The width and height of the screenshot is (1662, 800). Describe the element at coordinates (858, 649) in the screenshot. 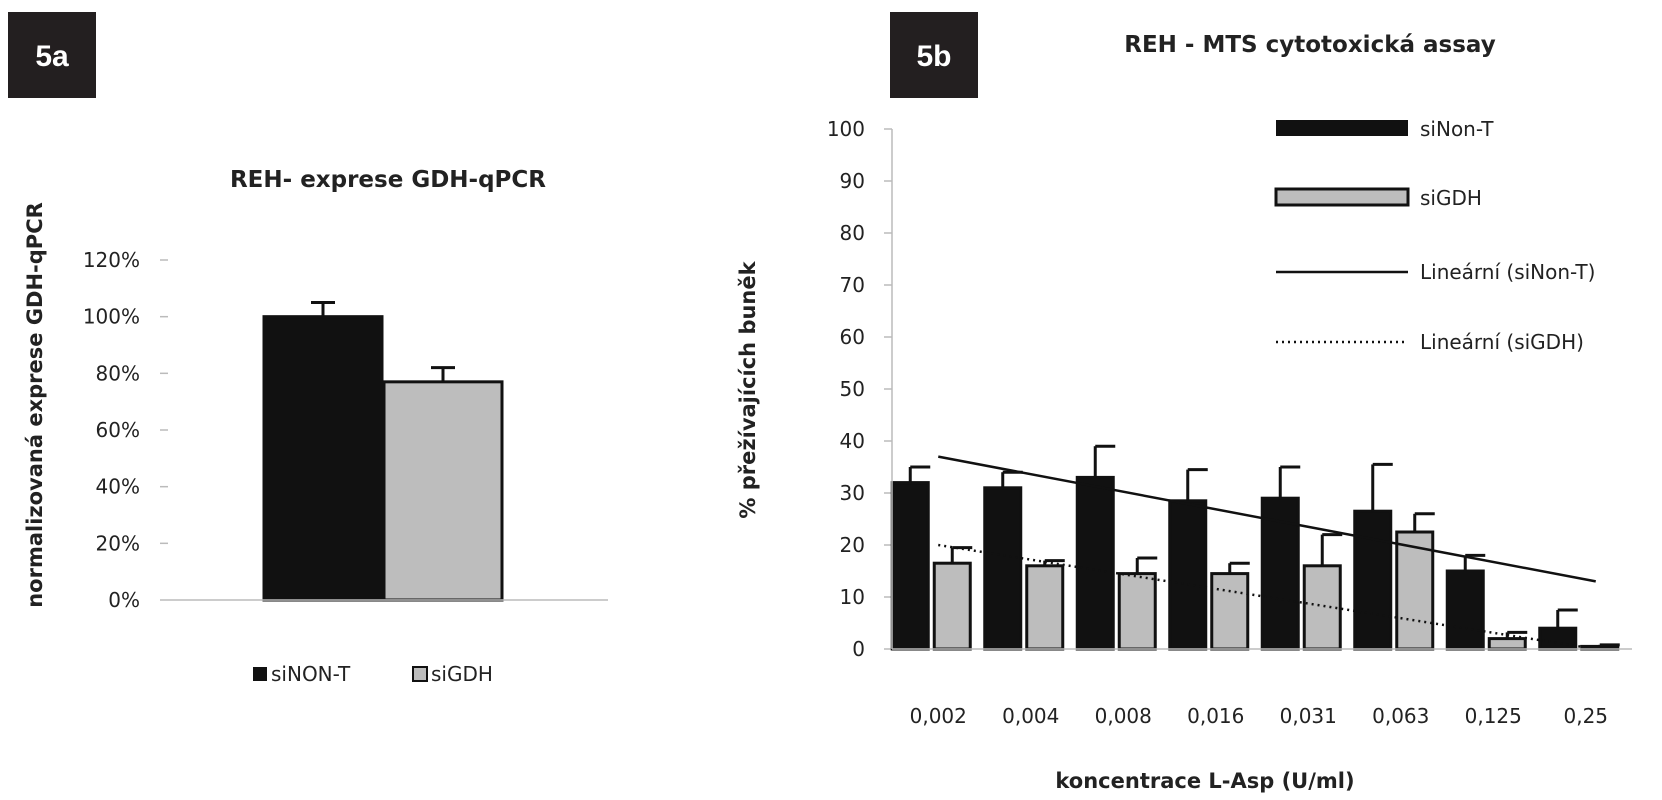

I see `chart-5b-ytick-label: 0` at that location.